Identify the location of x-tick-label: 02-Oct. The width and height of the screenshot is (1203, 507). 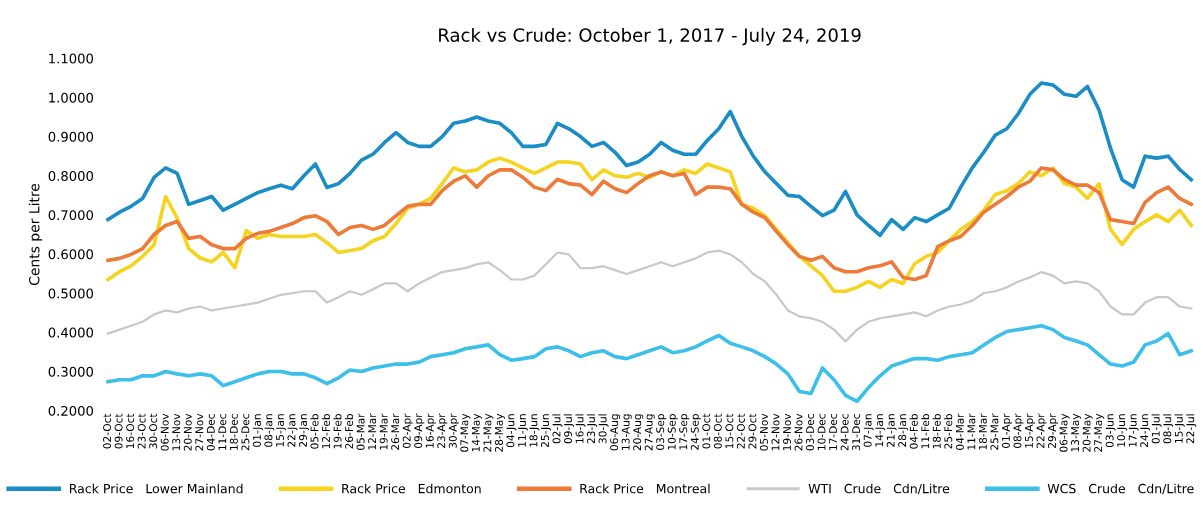
(107, 431).